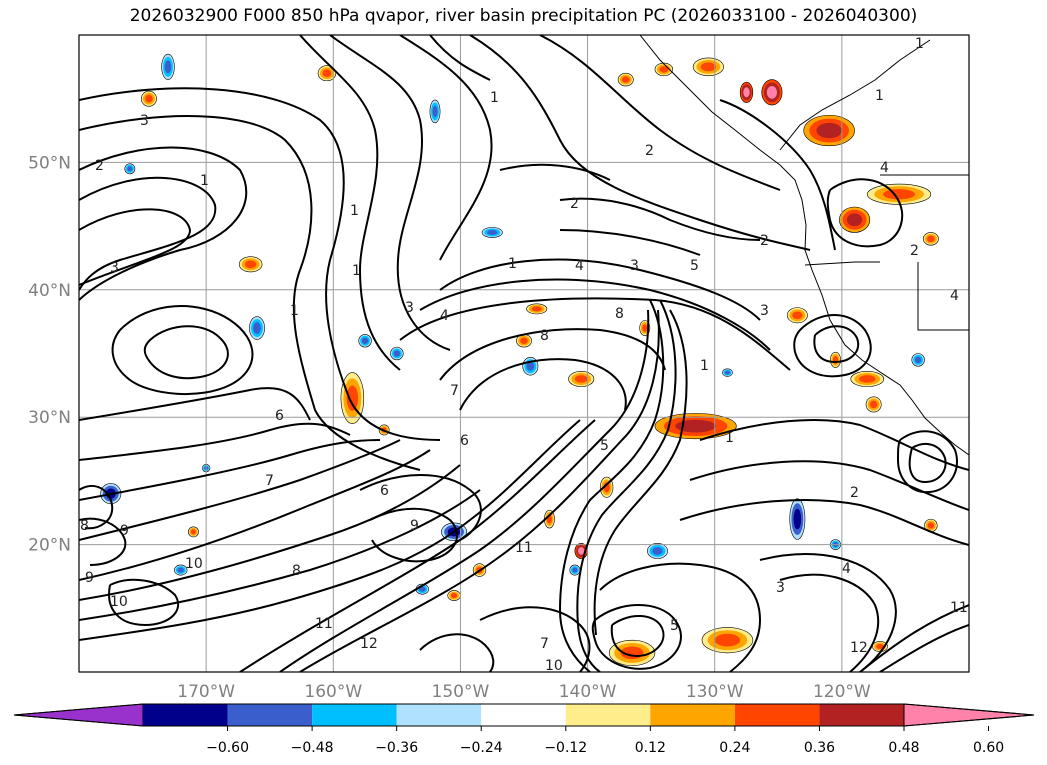 This screenshot has width=1047, height=765. I want to click on contour-label: 9, so click(89, 578).